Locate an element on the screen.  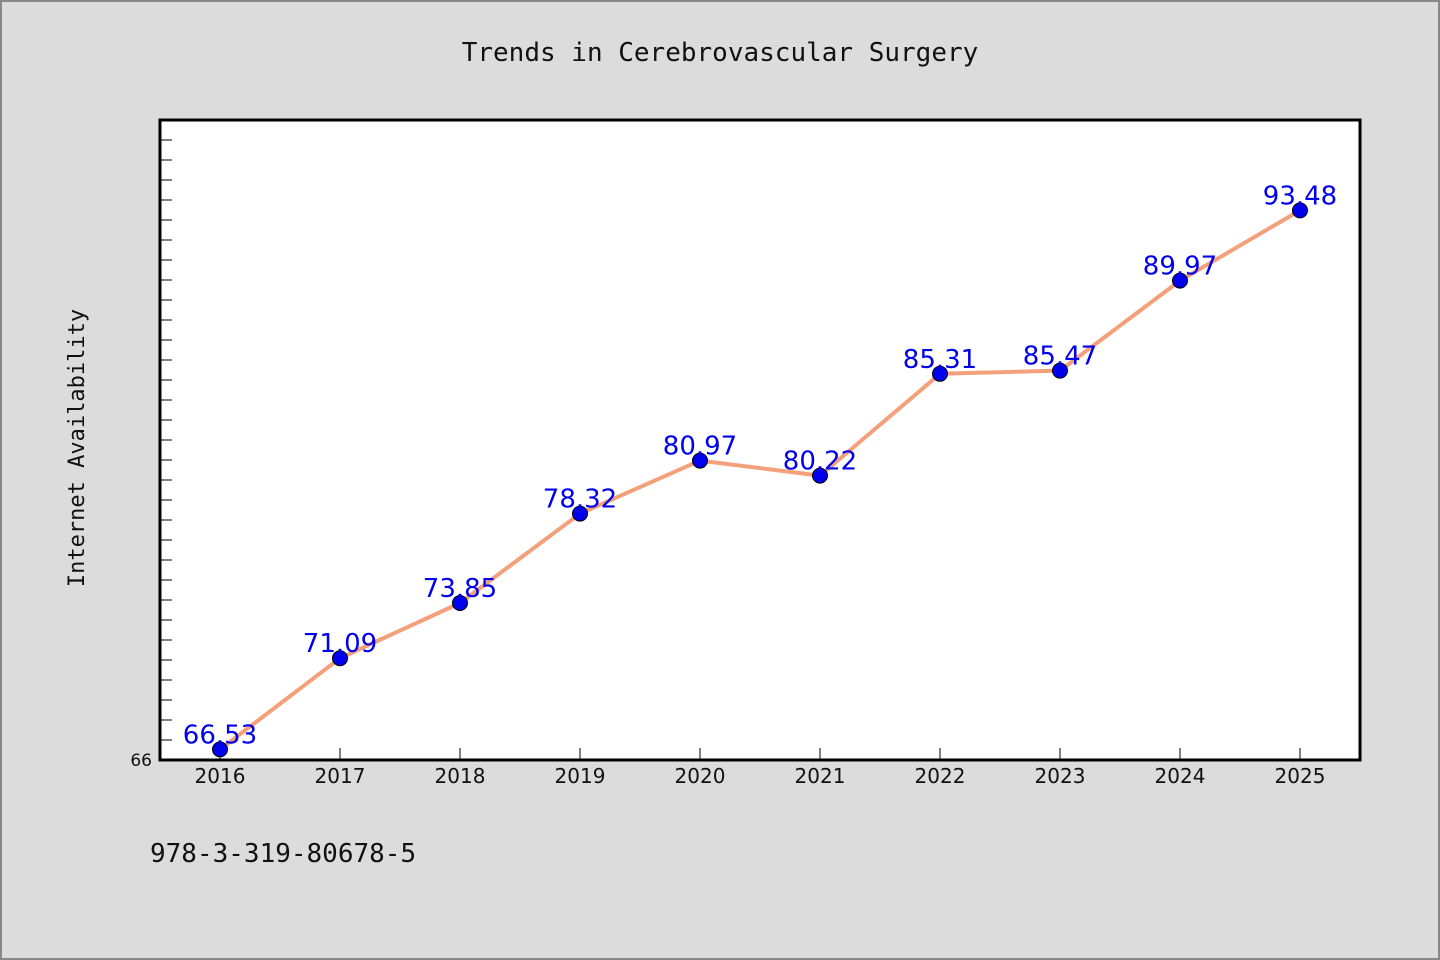
x-tick-label: 2019 is located at coordinates (580, 776).